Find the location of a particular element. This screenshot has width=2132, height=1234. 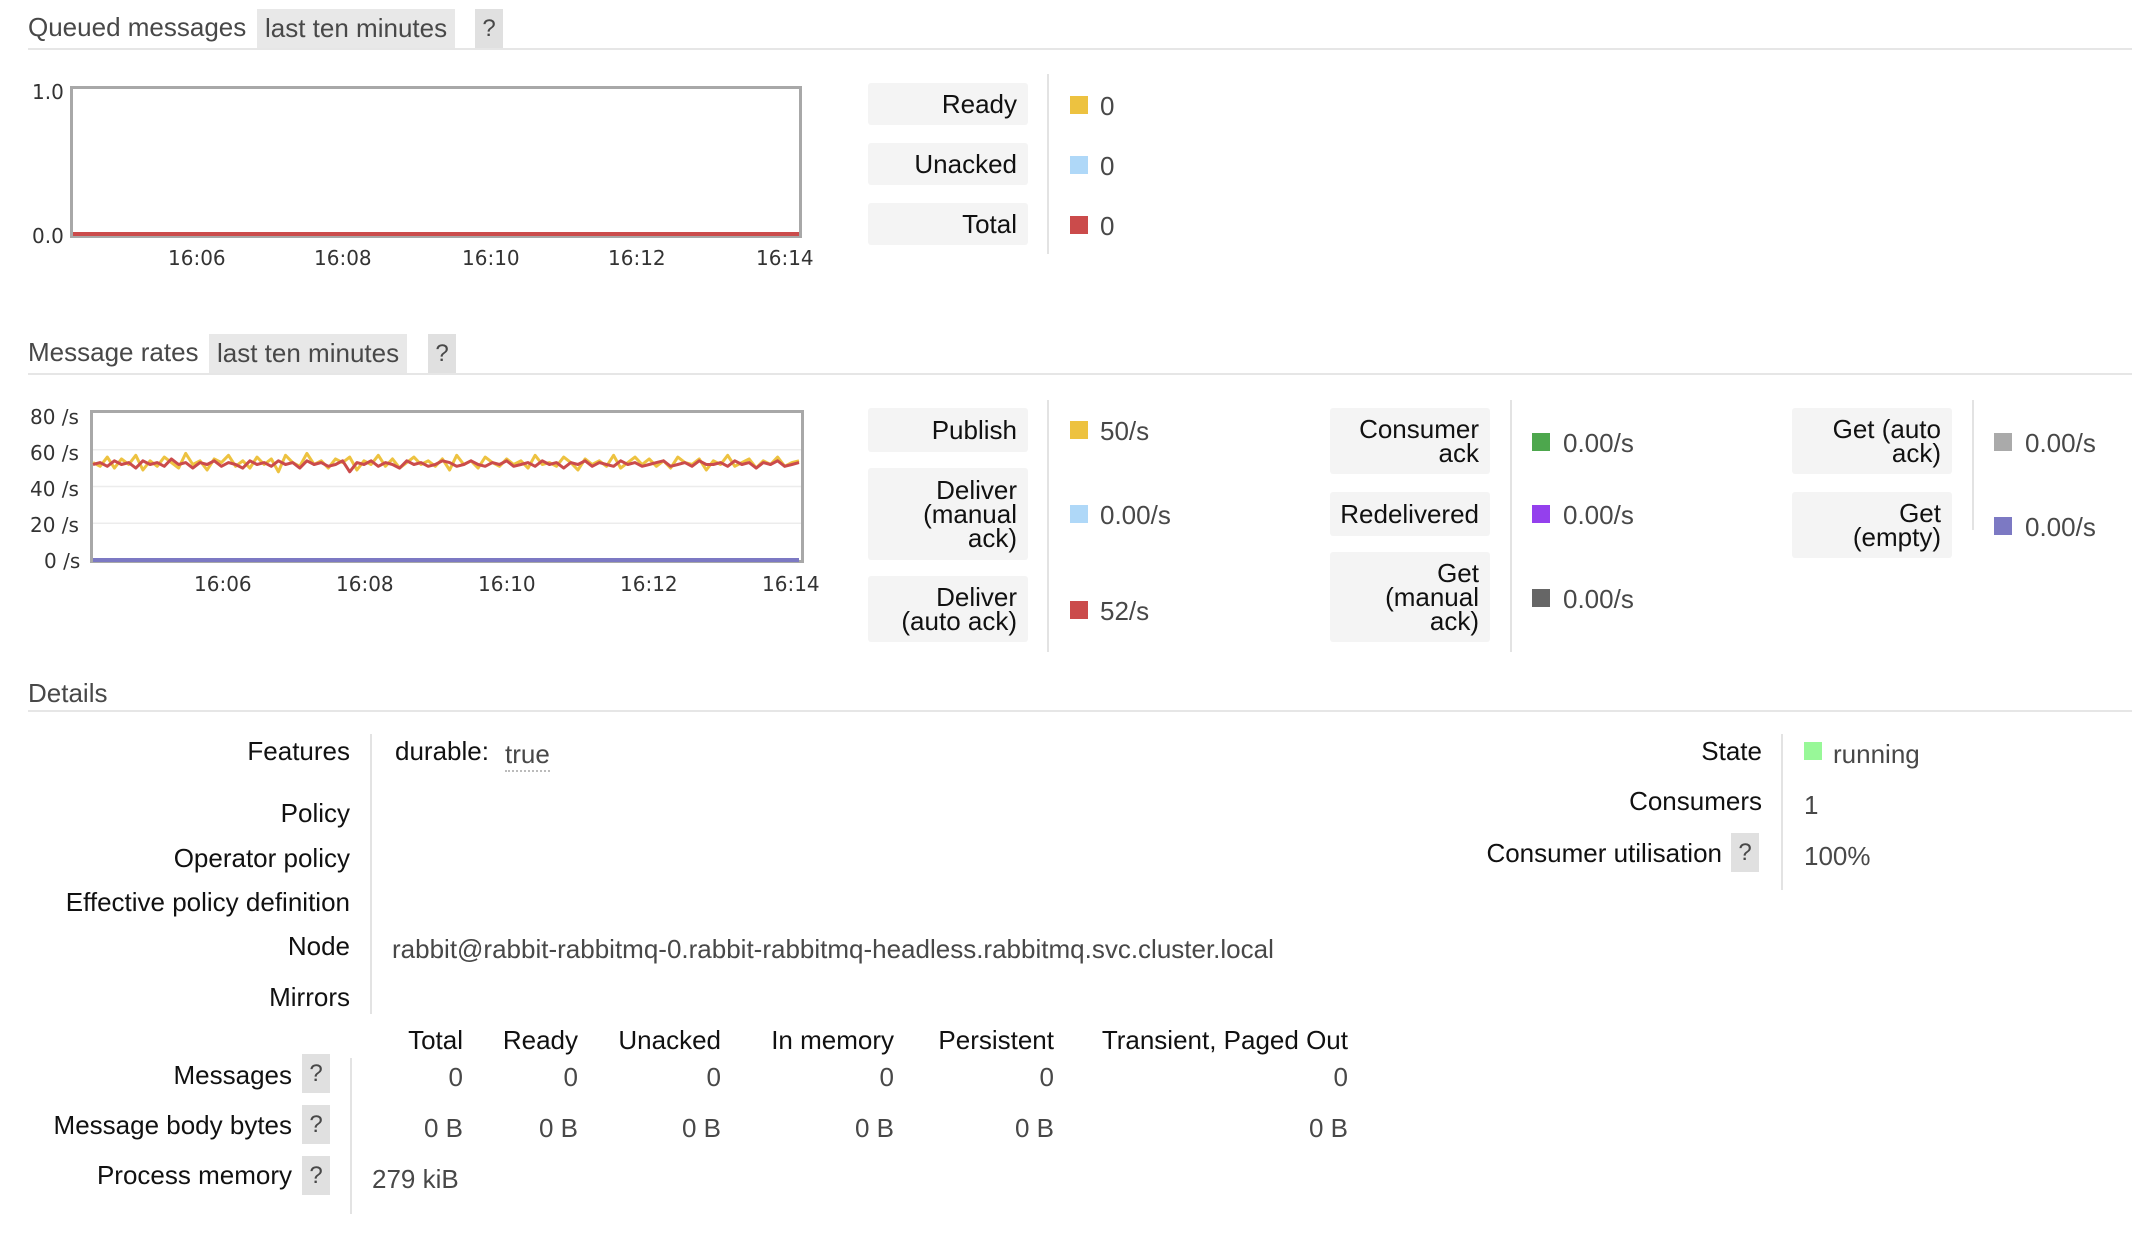

features-label: Features is located at coordinates (298, 751).